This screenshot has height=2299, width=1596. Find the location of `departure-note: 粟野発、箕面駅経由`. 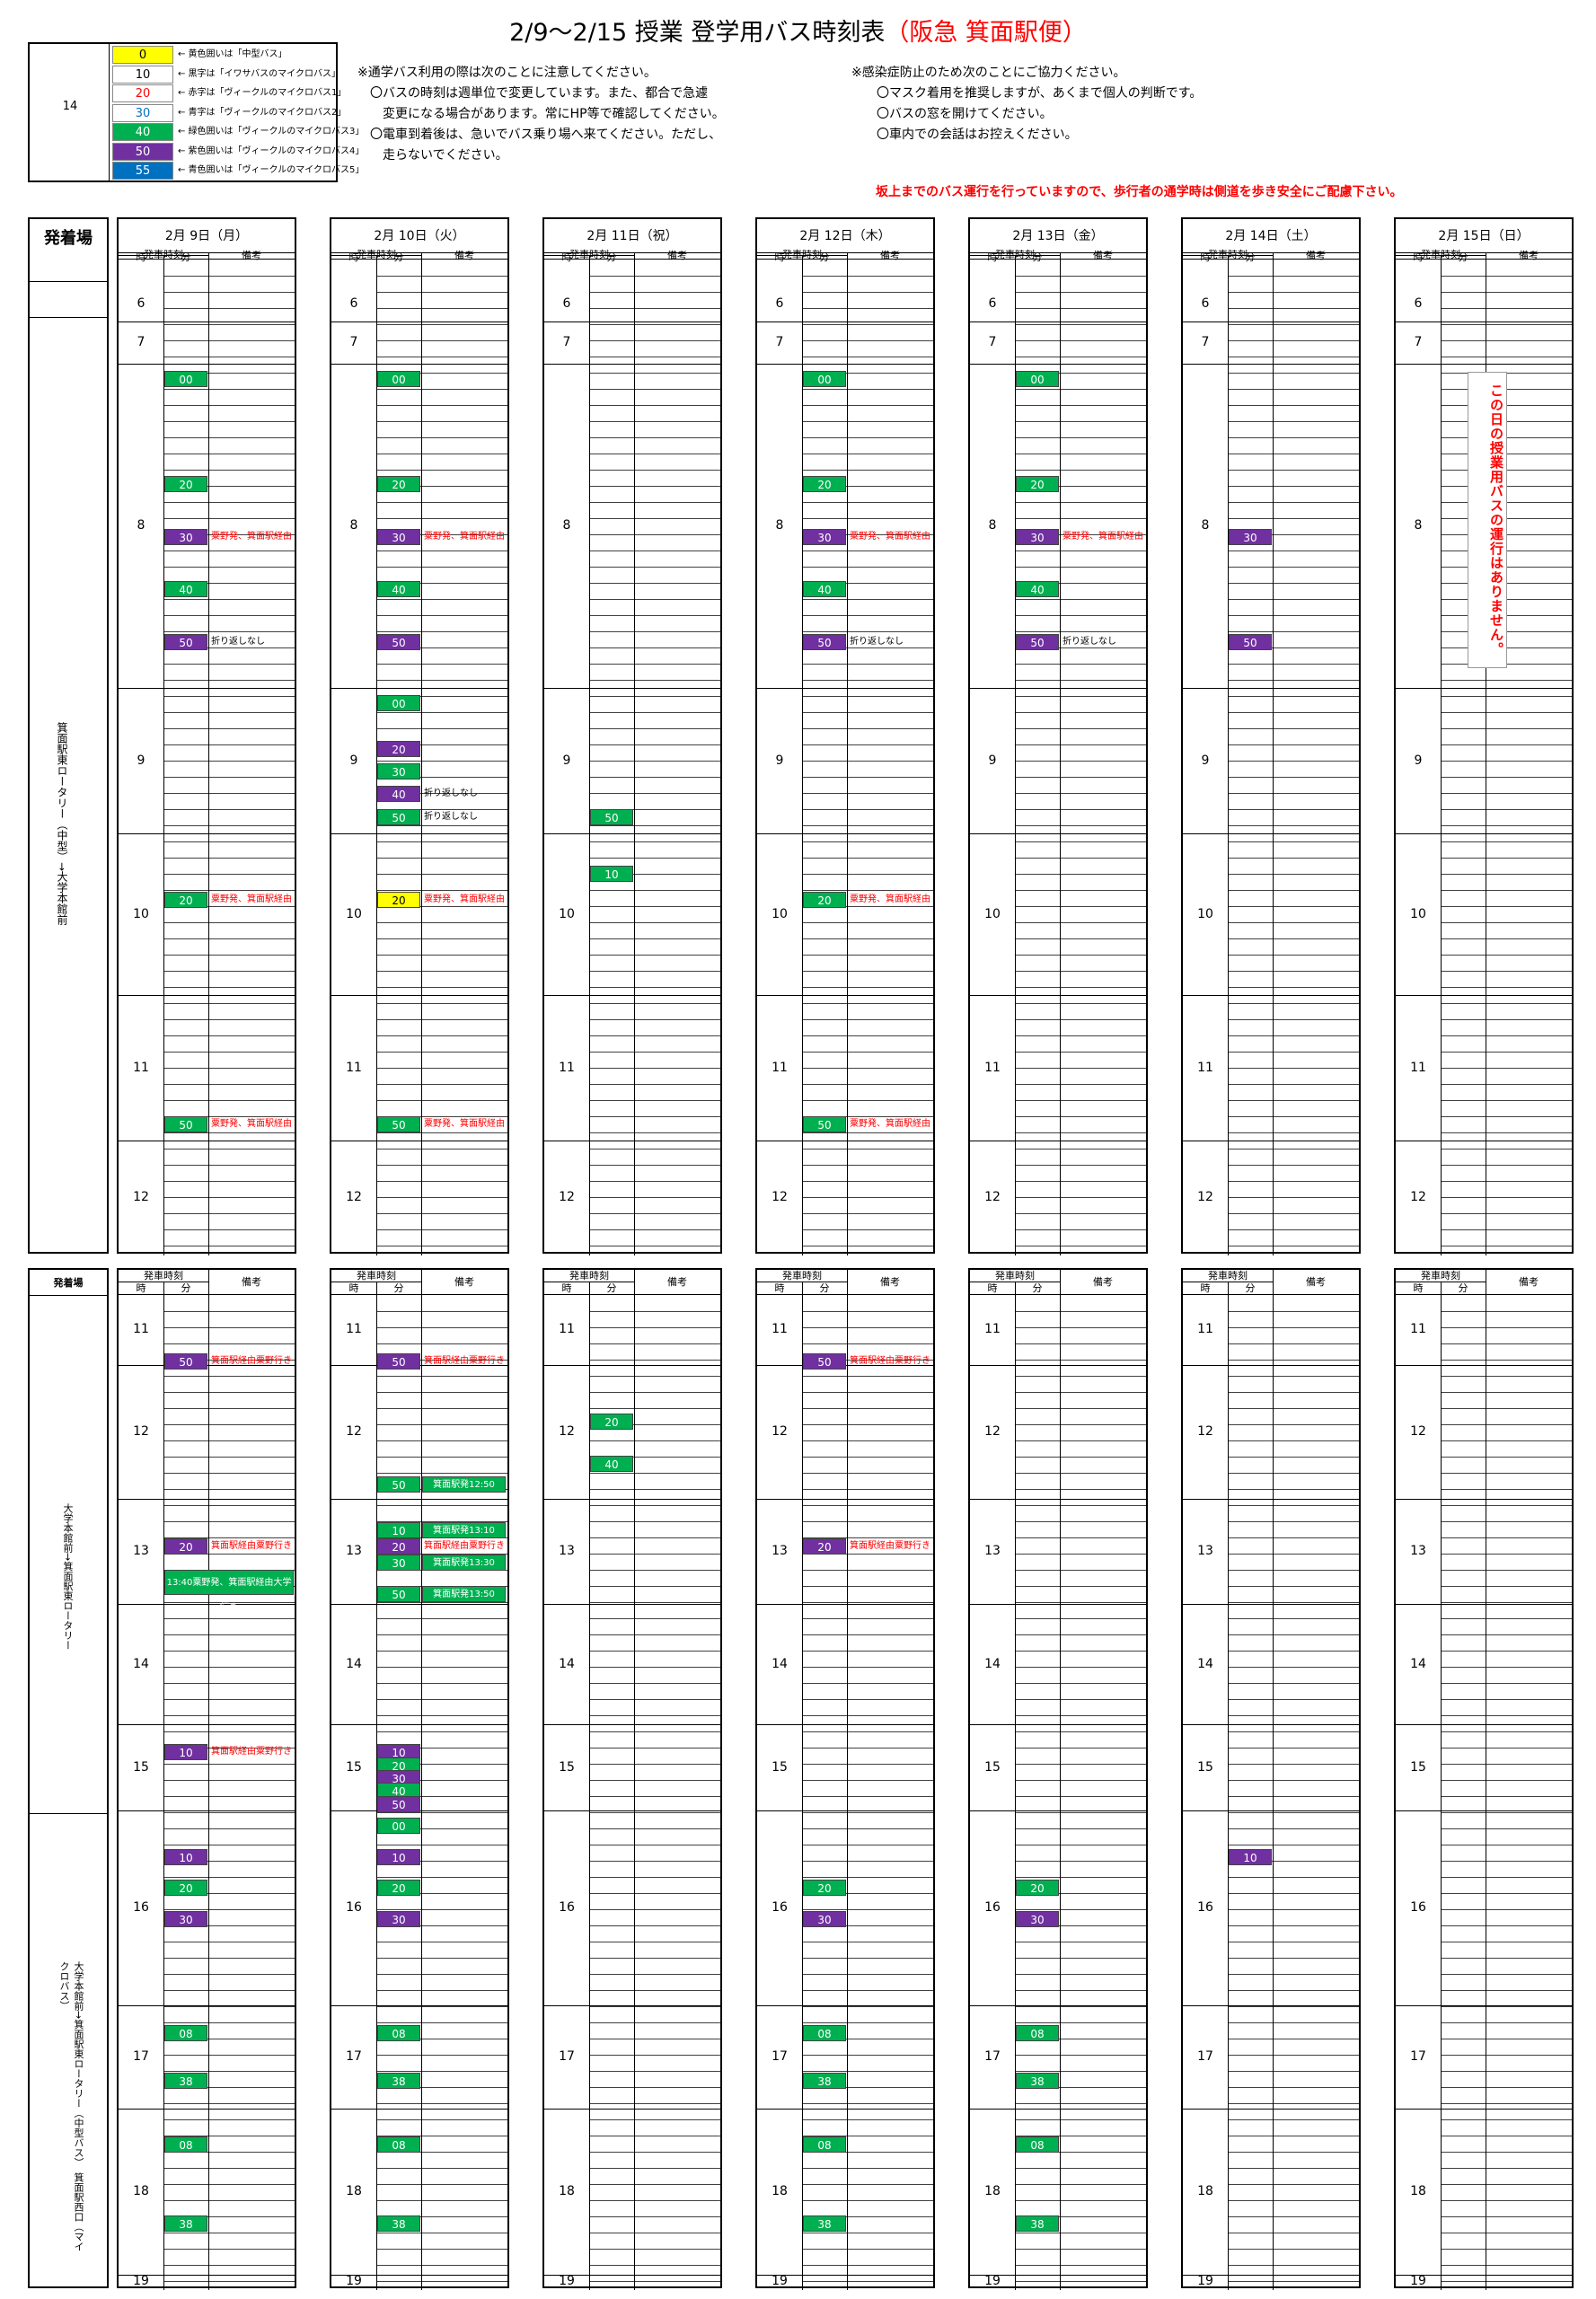

departure-note: 粟野発、箕面駅経由 is located at coordinates (464, 536).